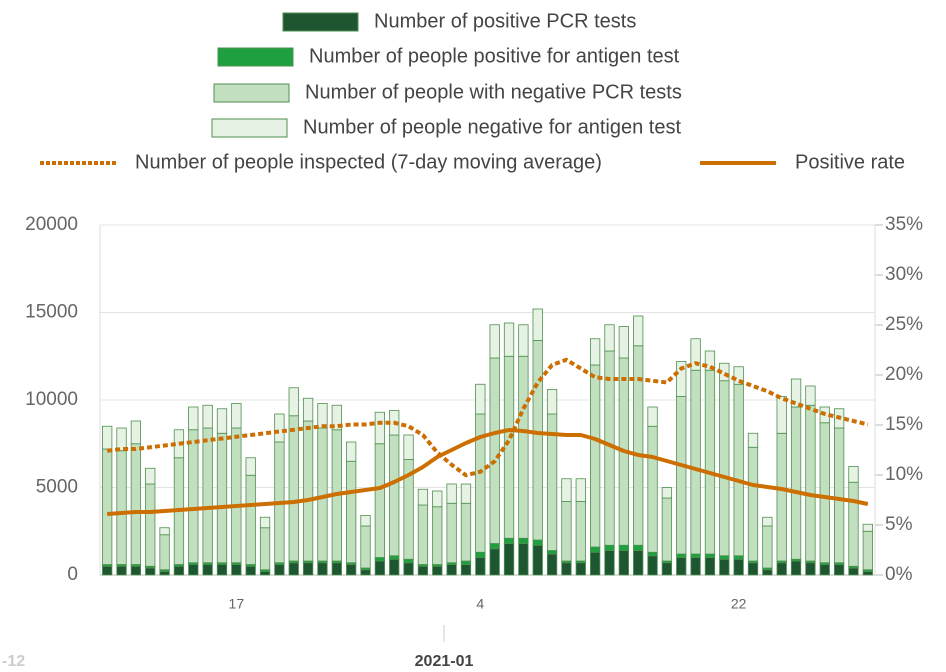 Image resolution: width=946 pixels, height=672 pixels. Describe the element at coordinates (904, 224) in the screenshot. I see `y2-tick-label: 35%` at that location.